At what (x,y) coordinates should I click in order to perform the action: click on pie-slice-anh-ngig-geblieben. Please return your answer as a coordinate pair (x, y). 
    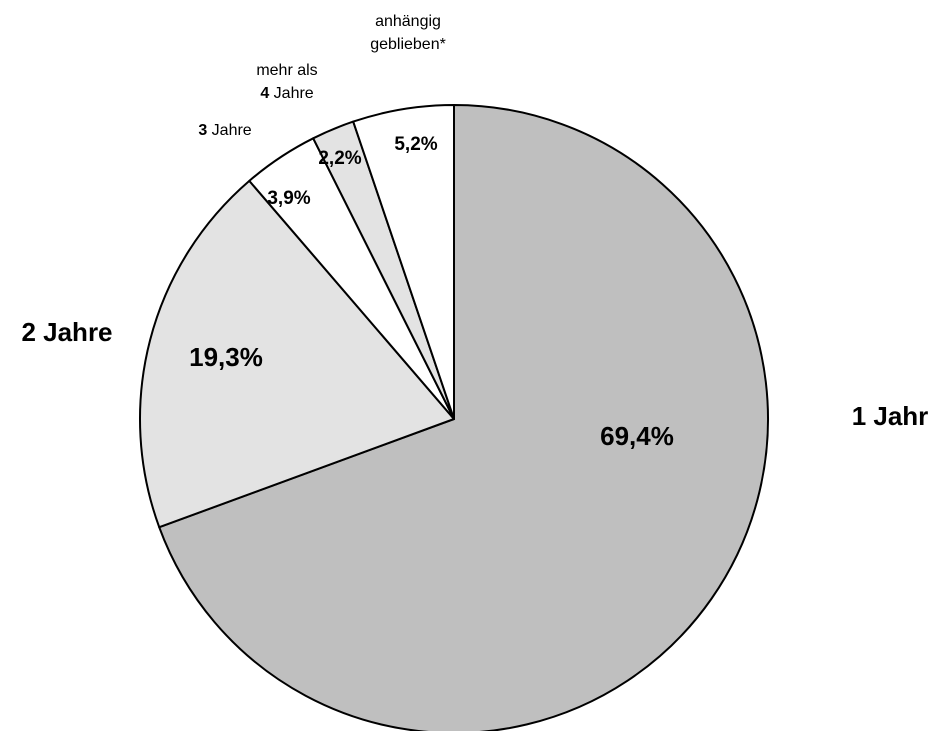
    Looking at the image, I should click on (403, 262).